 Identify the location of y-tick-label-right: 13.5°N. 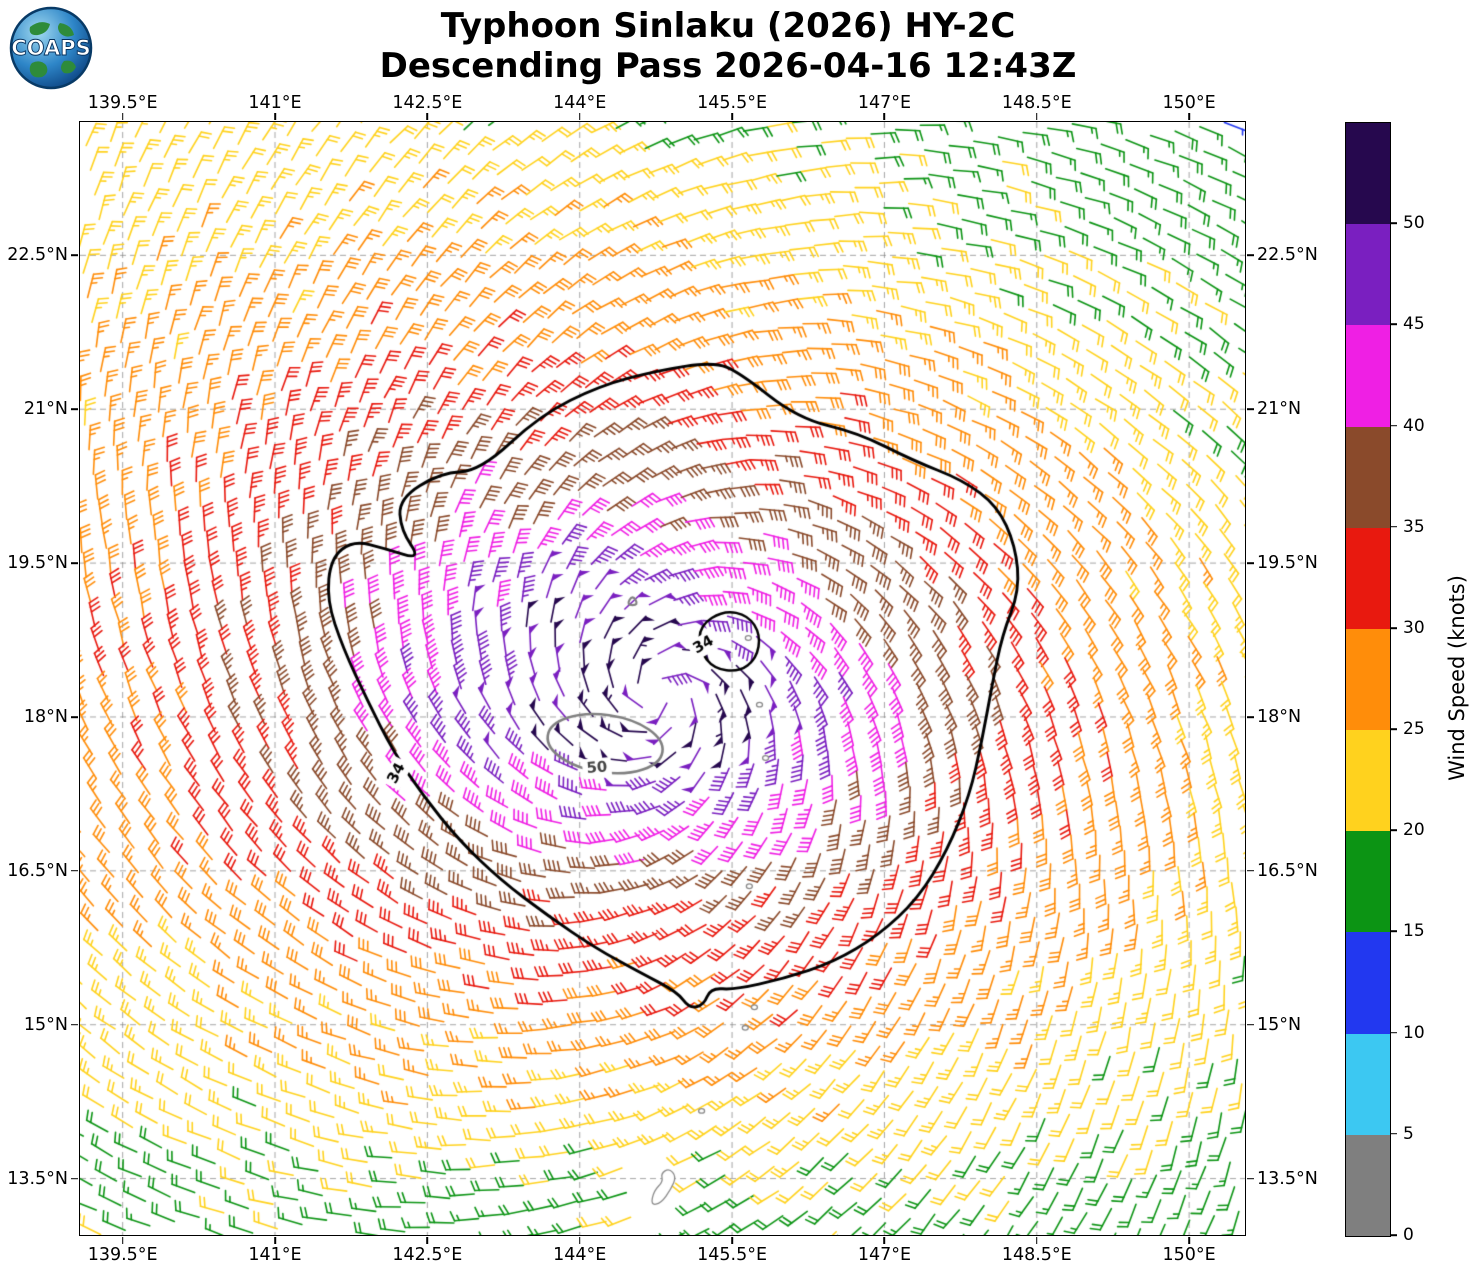
(1287, 1178).